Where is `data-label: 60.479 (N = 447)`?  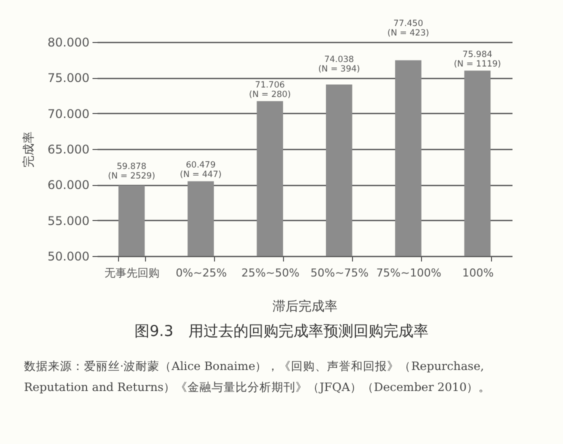 data-label: 60.479 (N = 447) is located at coordinates (201, 170).